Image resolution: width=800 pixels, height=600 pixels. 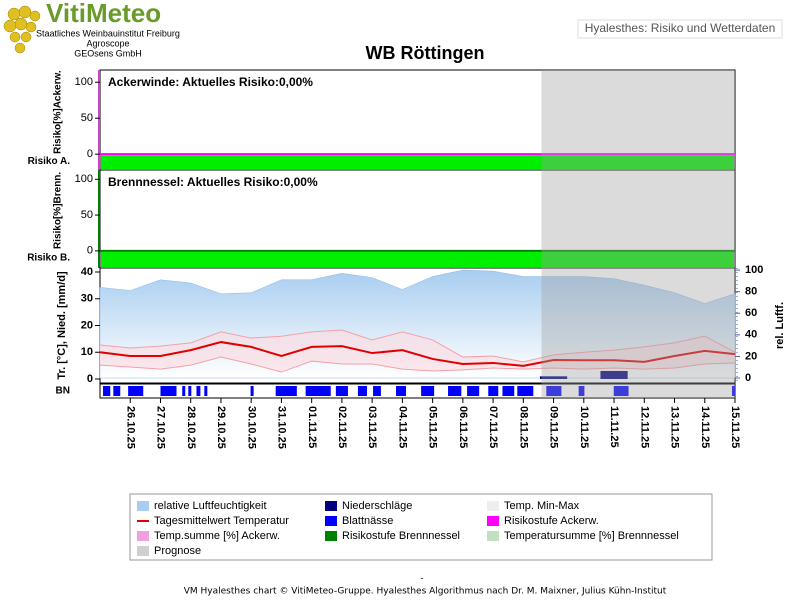 I want to click on org-line: Agroscope, so click(x=107, y=43).